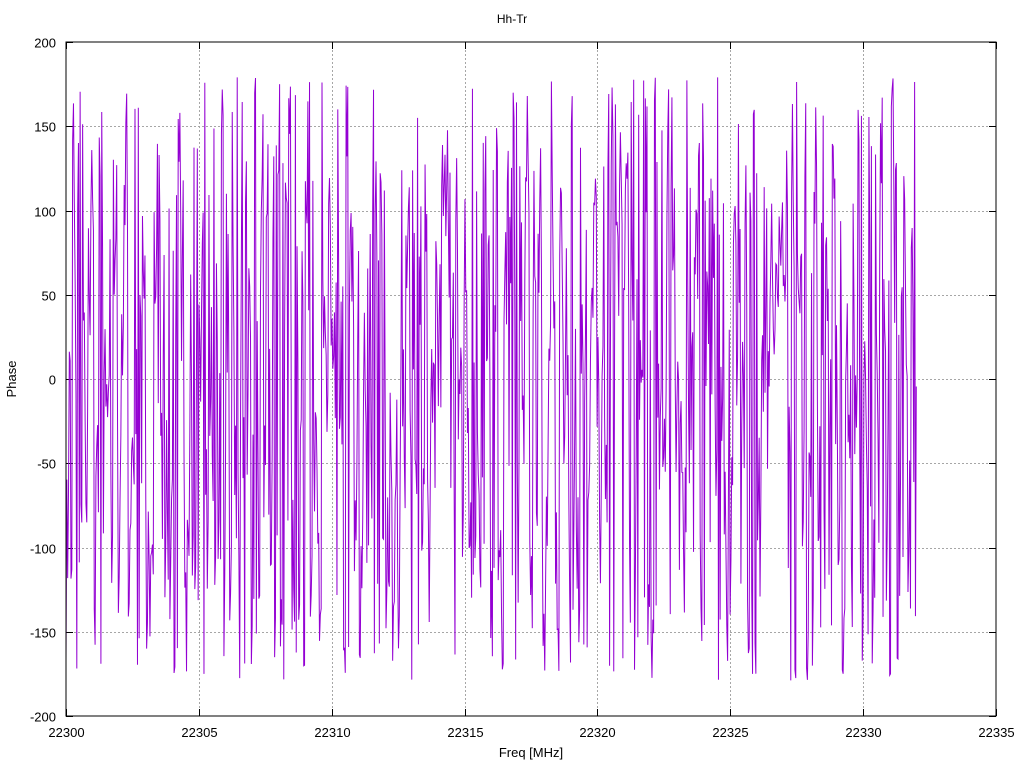 The width and height of the screenshot is (1024, 768). Describe the element at coordinates (730, 732) in the screenshot. I see `x-tick-label: 22325` at that location.